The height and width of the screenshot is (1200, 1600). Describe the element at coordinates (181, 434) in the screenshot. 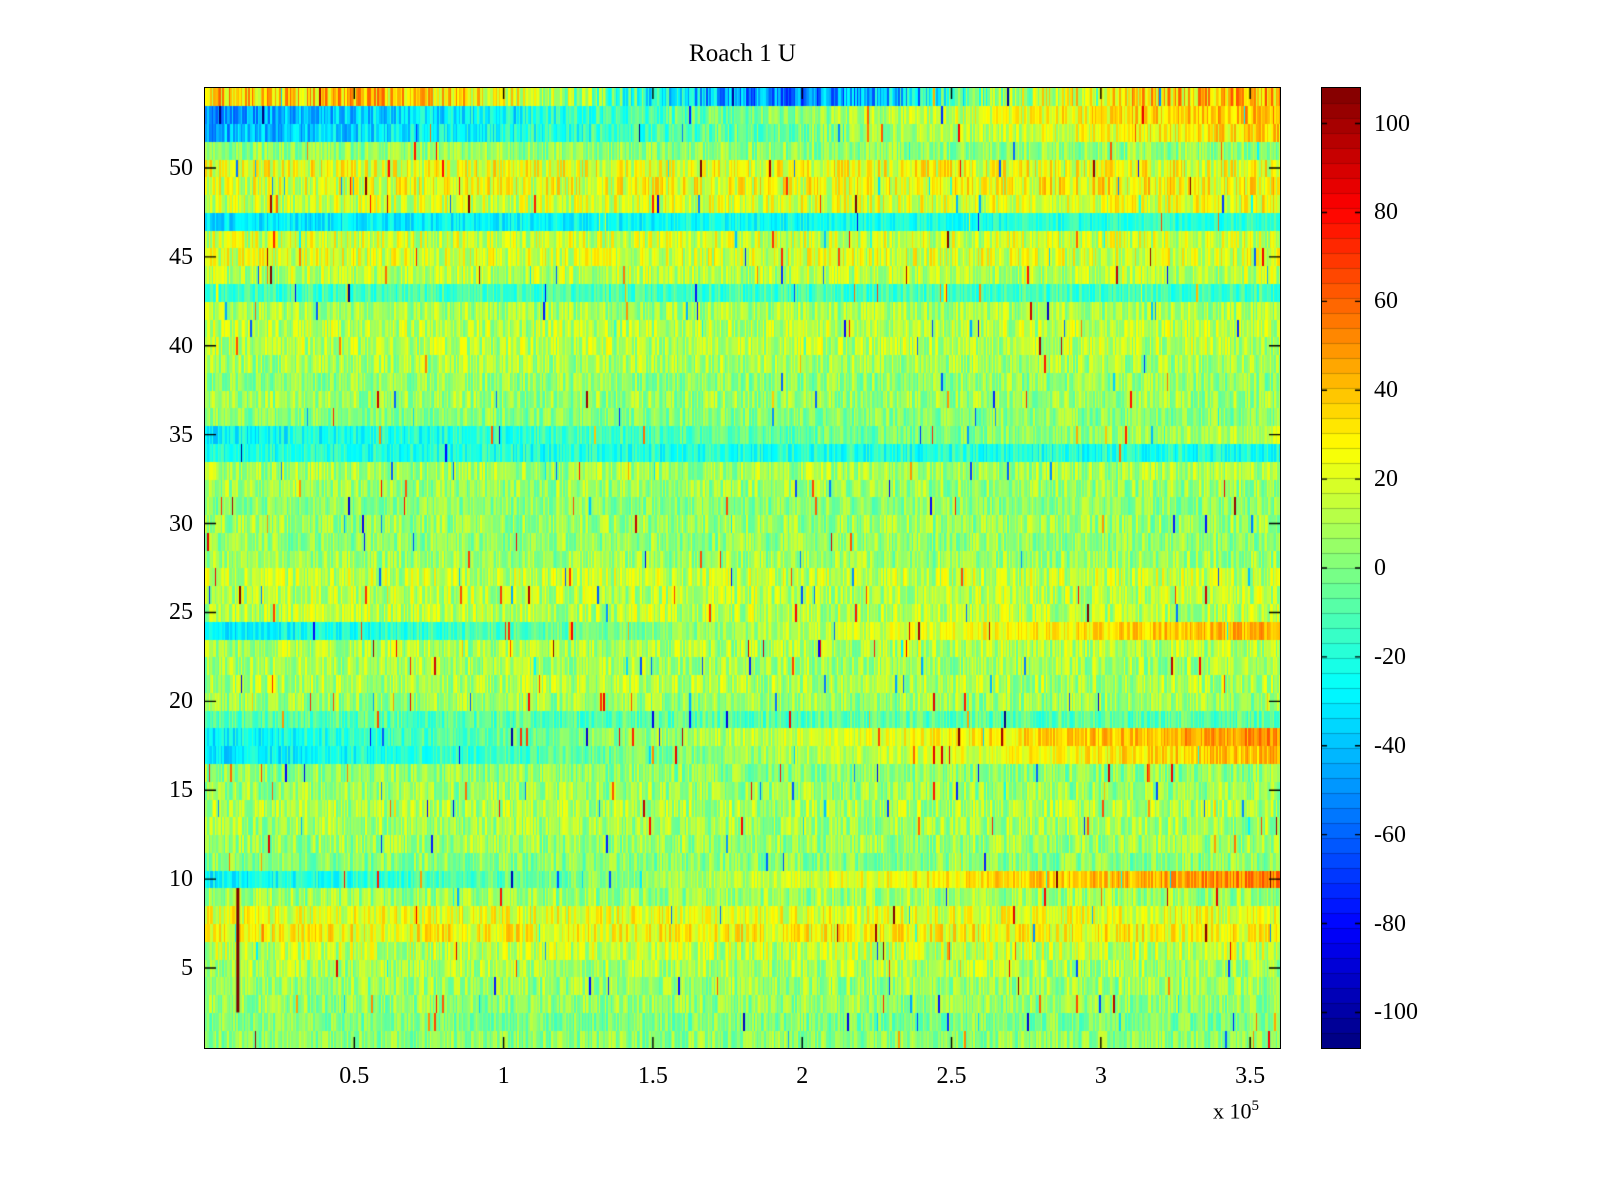

I see `y-tick-label: 35` at that location.